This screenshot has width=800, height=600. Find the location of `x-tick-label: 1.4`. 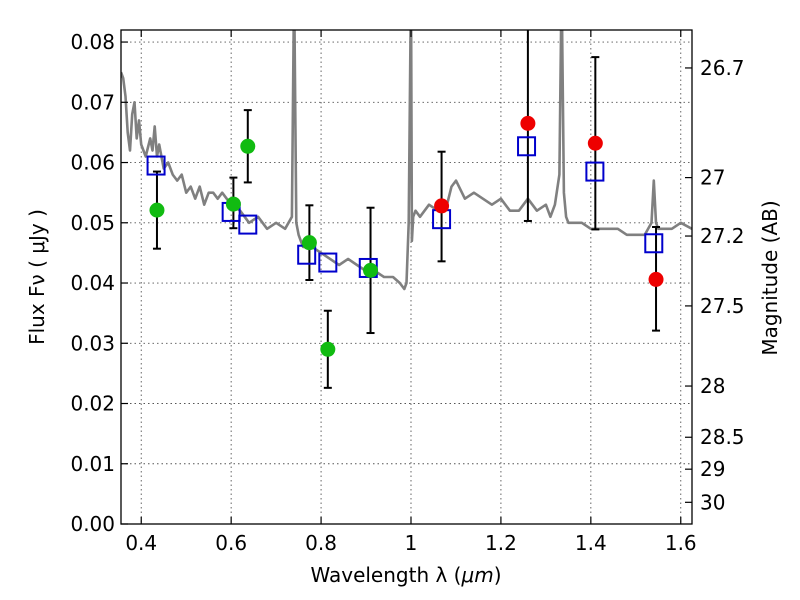

x-tick-label: 1.4 is located at coordinates (591, 543).